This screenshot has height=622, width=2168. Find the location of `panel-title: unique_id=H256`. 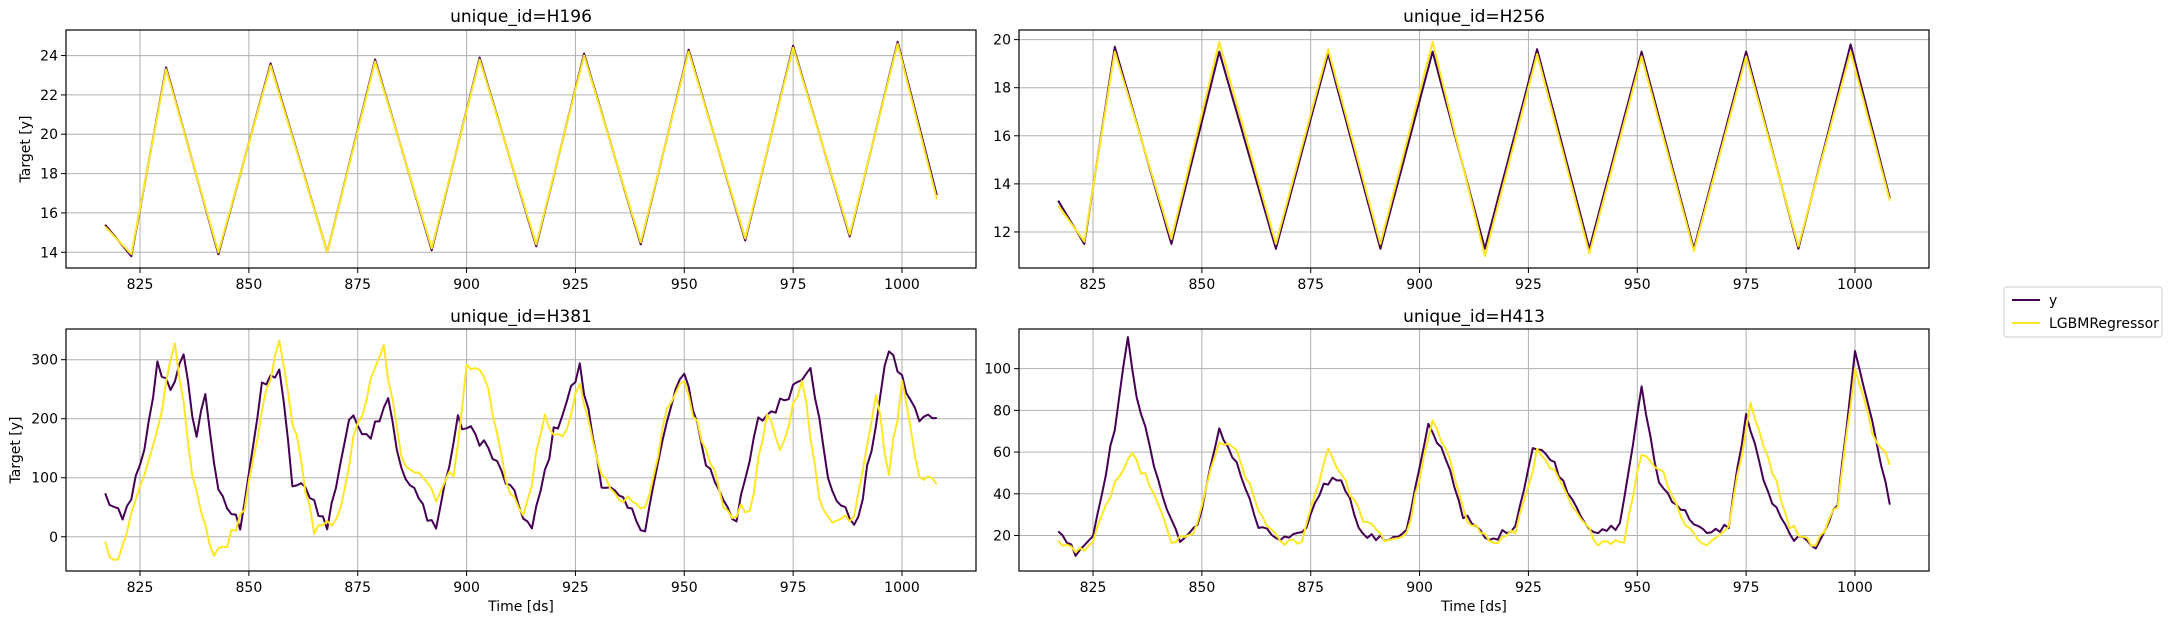

panel-title: unique_id=H256 is located at coordinates (1474, 17).